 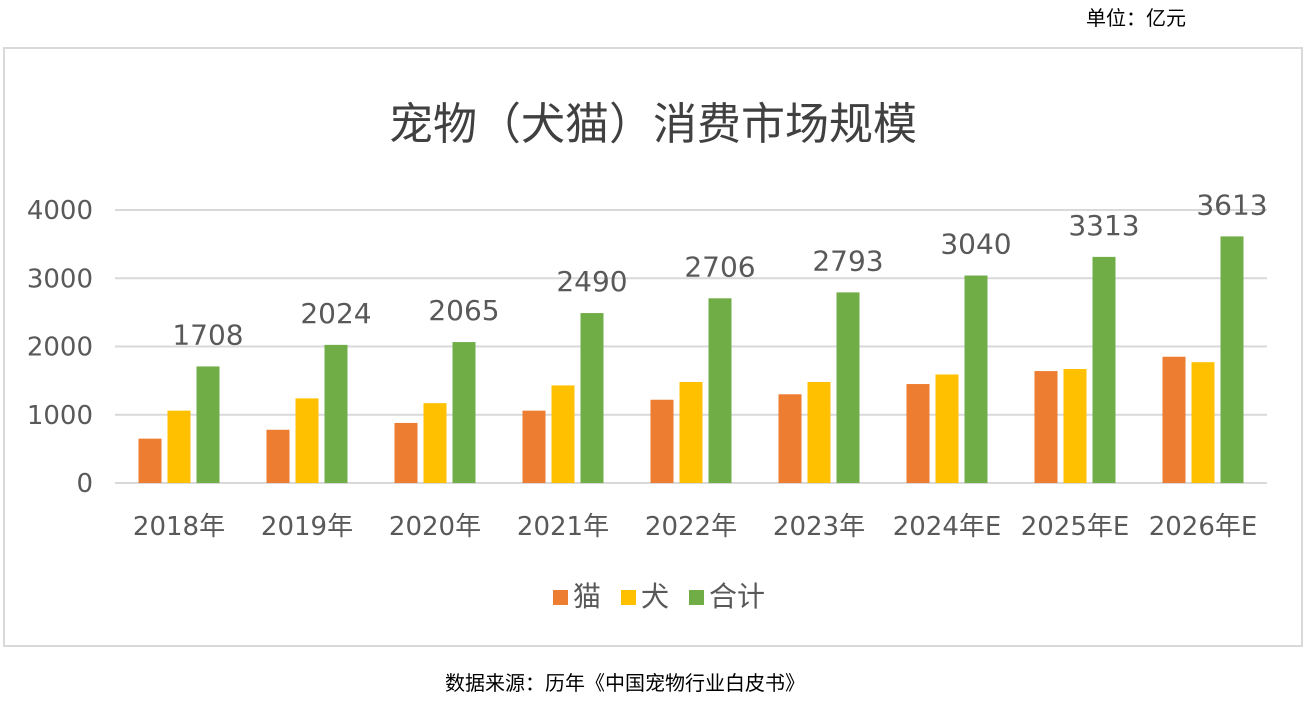 What do you see at coordinates (207, 334) in the screenshot?
I see `data-label: 1708` at bounding box center [207, 334].